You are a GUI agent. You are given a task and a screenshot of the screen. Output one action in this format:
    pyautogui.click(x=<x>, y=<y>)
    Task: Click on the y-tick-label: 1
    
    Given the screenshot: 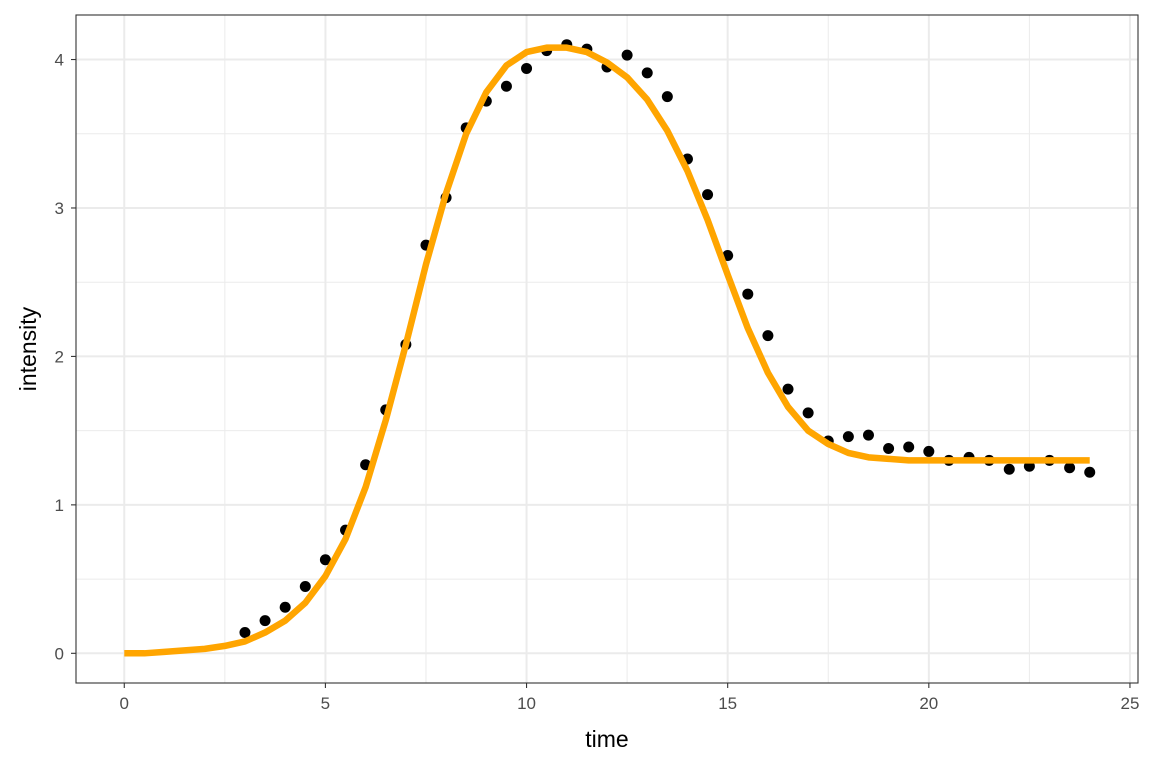 What is the action you would take?
    pyautogui.click(x=59, y=505)
    